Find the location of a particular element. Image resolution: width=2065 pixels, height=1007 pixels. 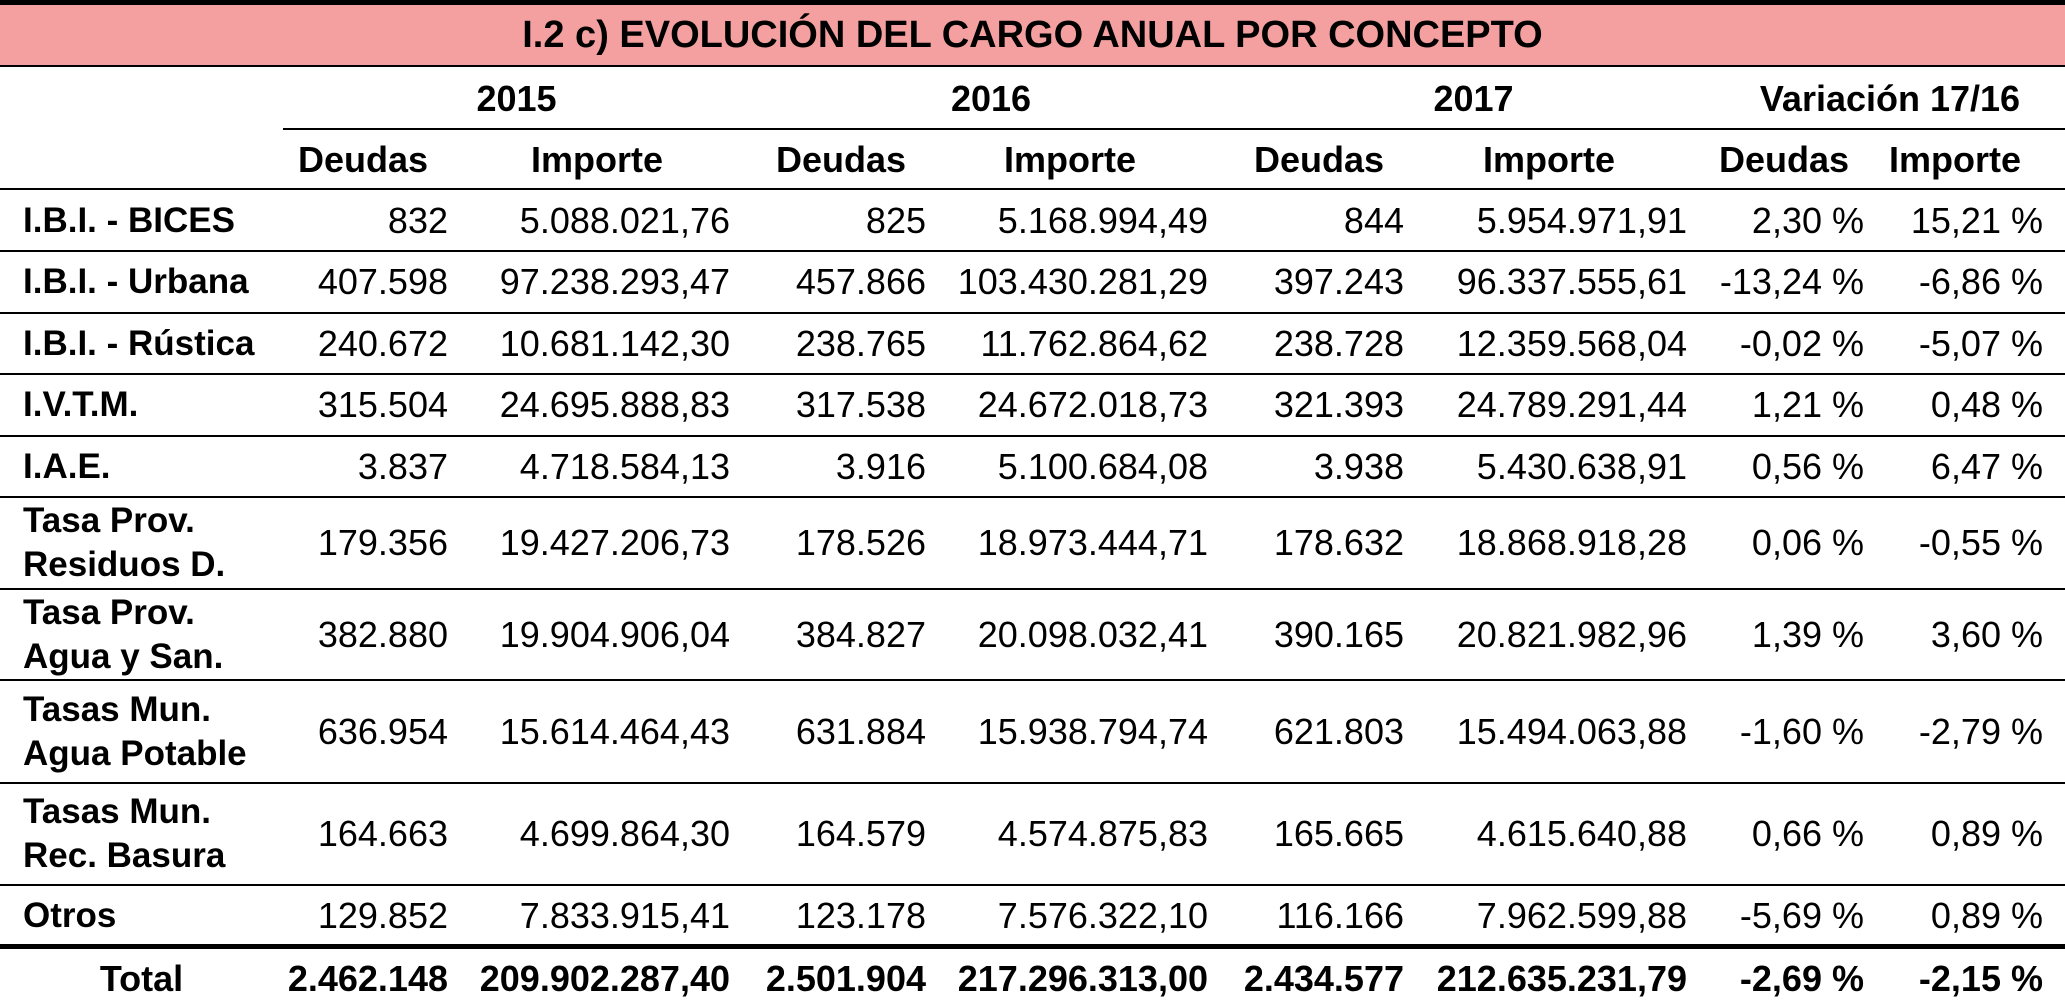

table-cell: 103.430.281,29 is located at coordinates (1082, 281).